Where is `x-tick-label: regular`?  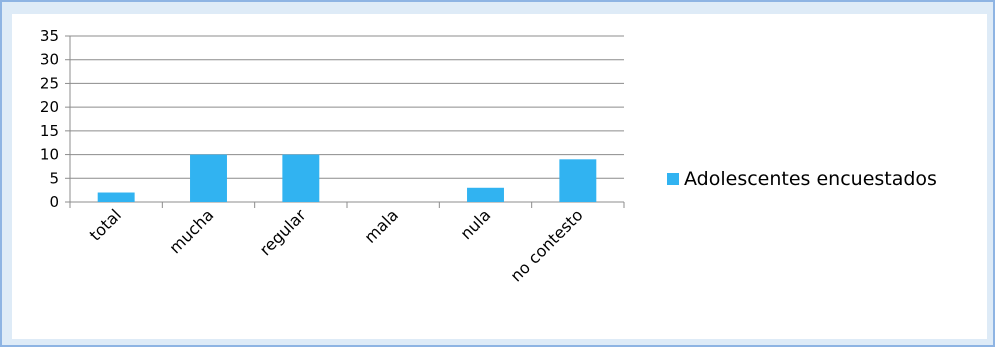 x-tick-label: regular is located at coordinates (283, 232).